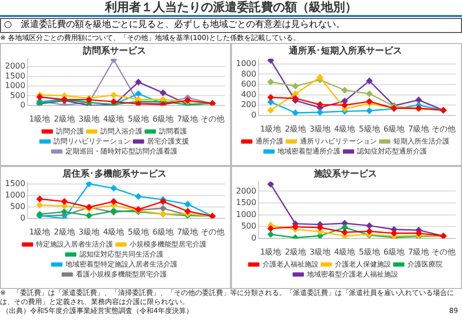  I want to click on y-tick-label: 600, so click(248, 84).